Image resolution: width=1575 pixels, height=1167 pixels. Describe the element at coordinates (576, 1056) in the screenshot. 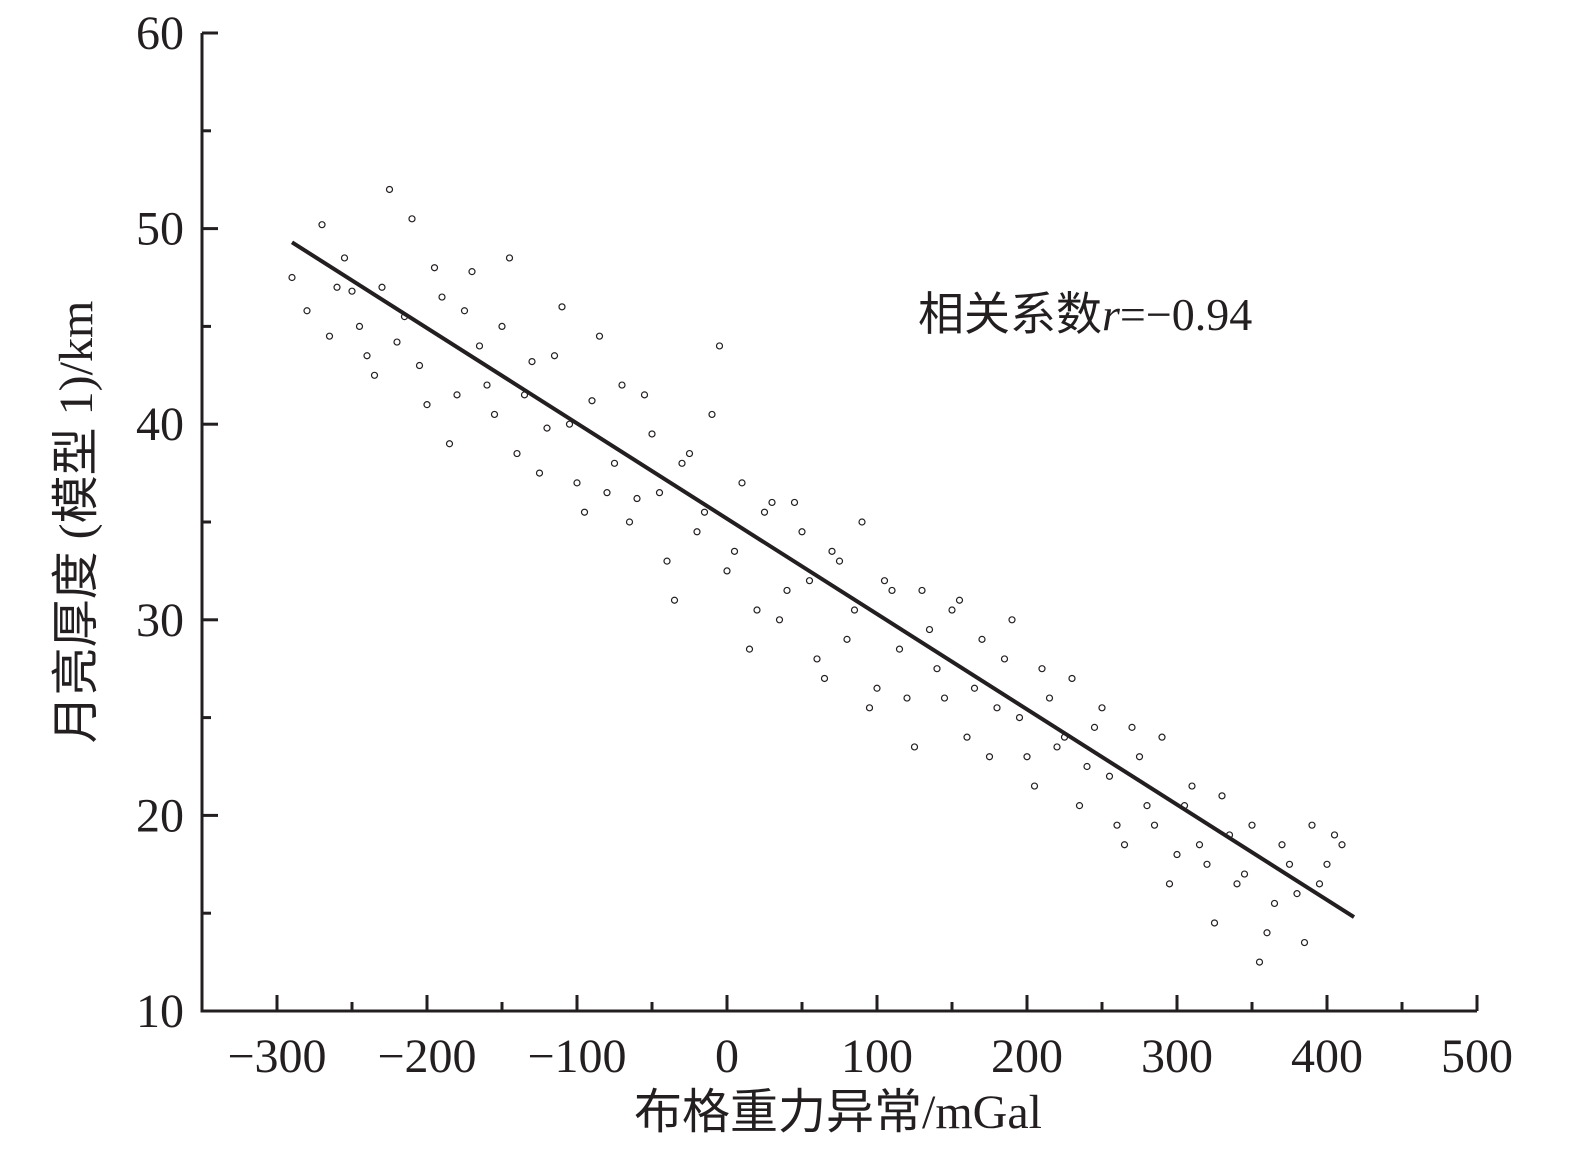

I see `x-tick-label: −100` at that location.